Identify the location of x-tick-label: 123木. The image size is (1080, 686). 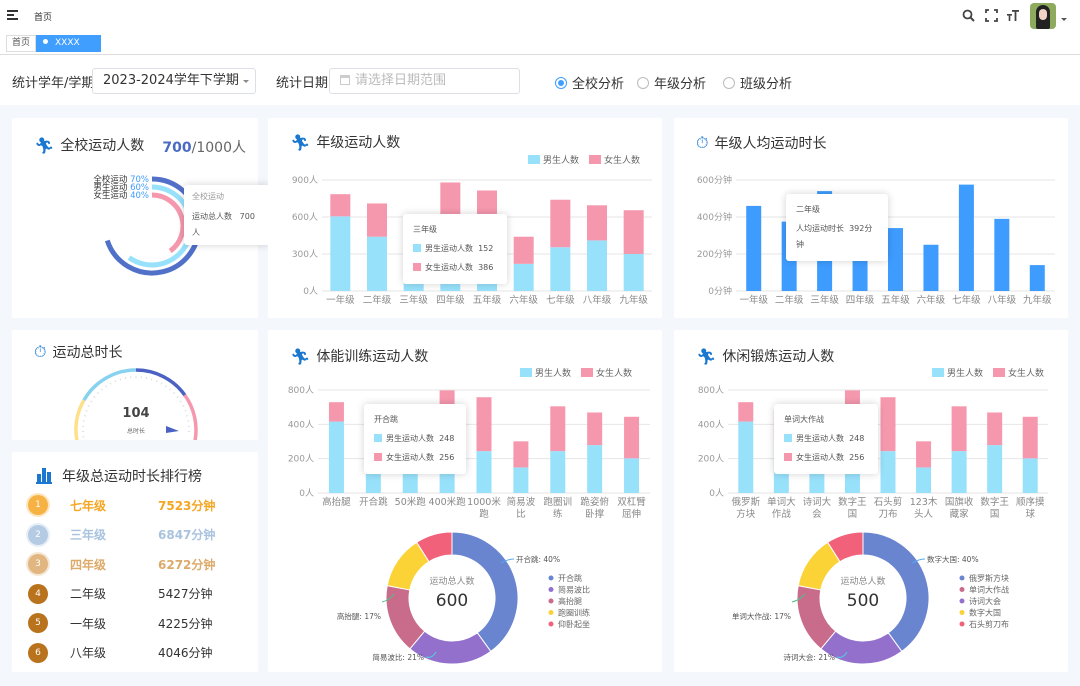
(924, 502).